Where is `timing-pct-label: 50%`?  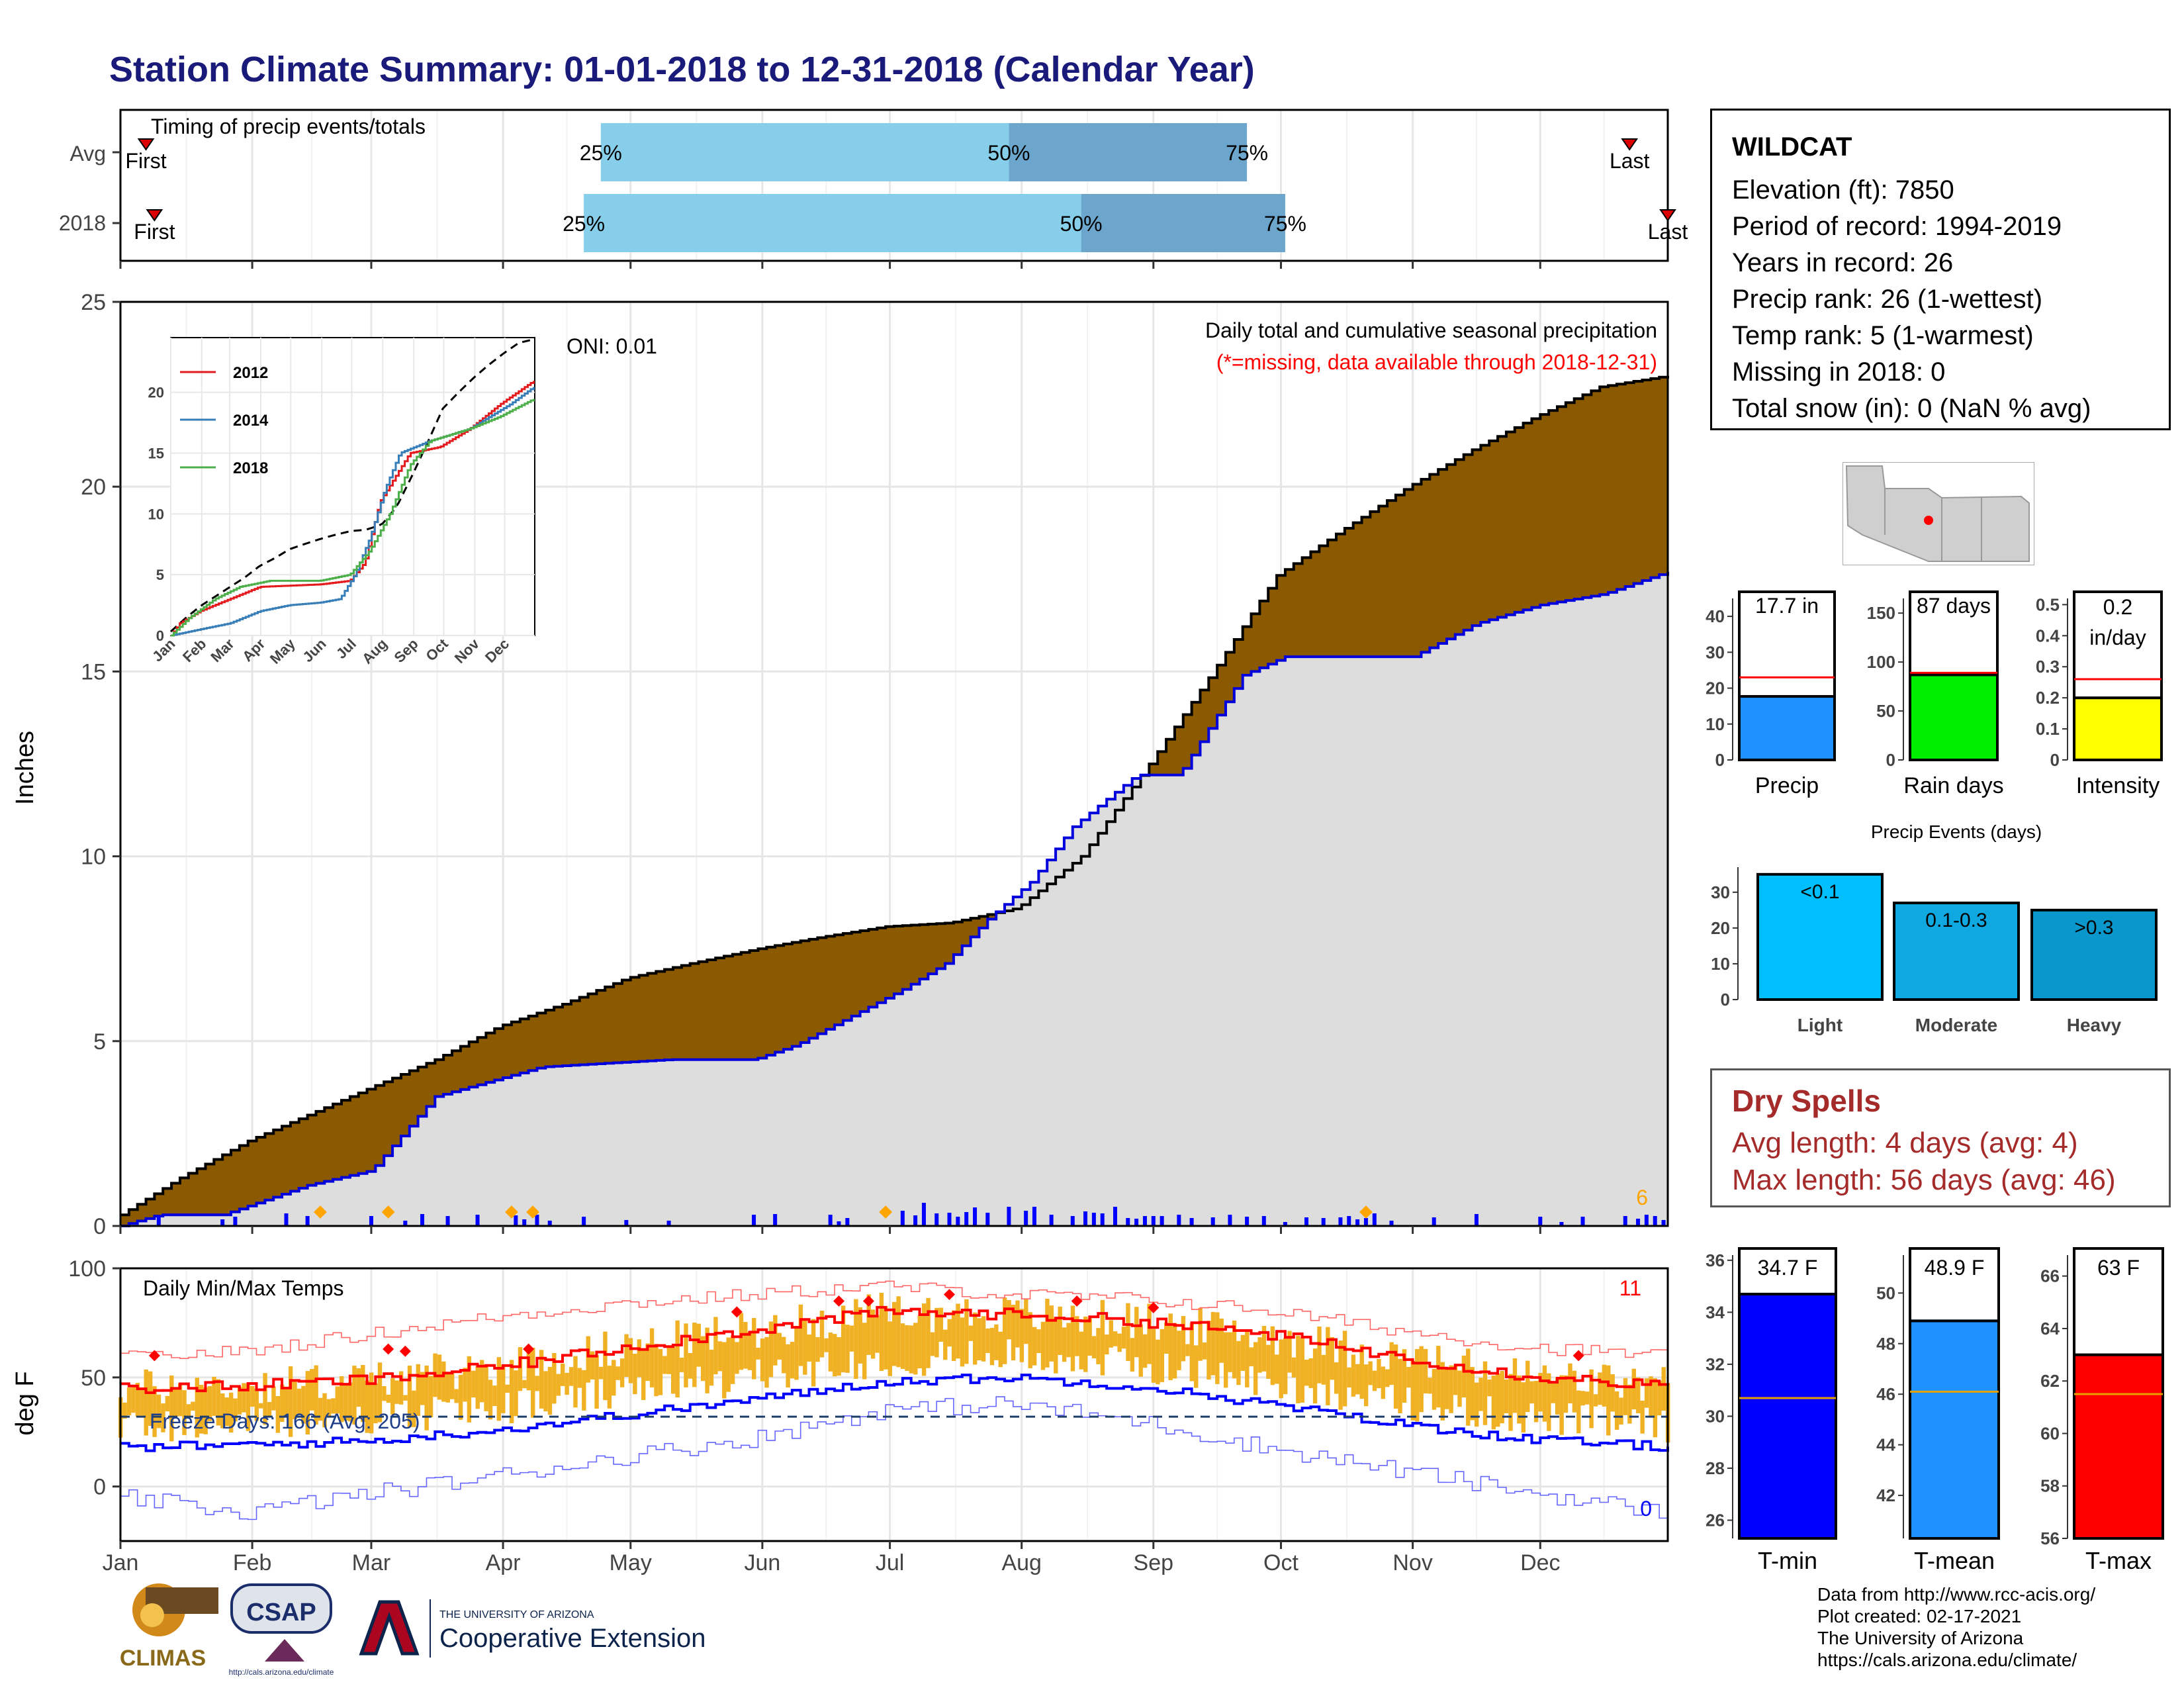 timing-pct-label: 50% is located at coordinates (1081, 224).